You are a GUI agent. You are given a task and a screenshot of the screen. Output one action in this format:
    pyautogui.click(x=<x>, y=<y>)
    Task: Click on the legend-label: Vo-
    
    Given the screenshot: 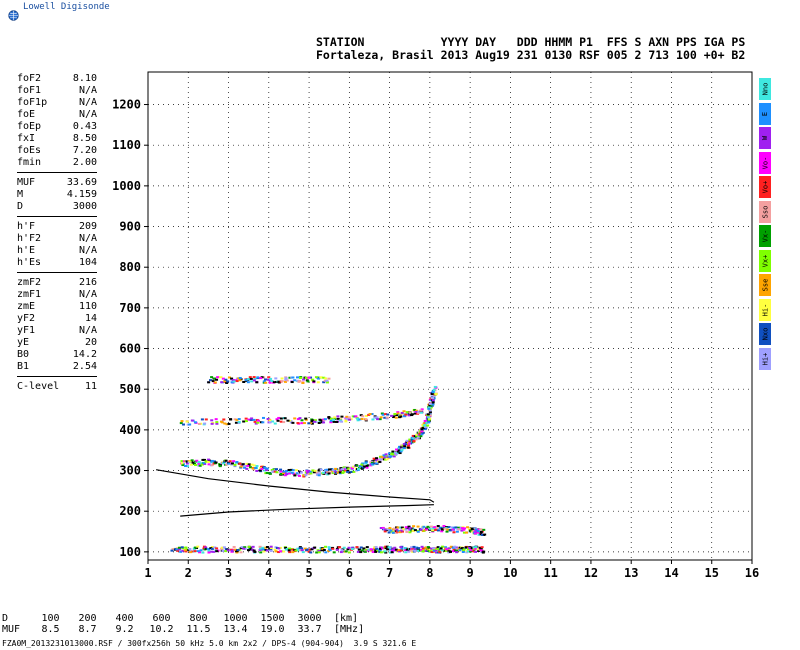 What is the action you would take?
    pyautogui.click(x=765, y=162)
    